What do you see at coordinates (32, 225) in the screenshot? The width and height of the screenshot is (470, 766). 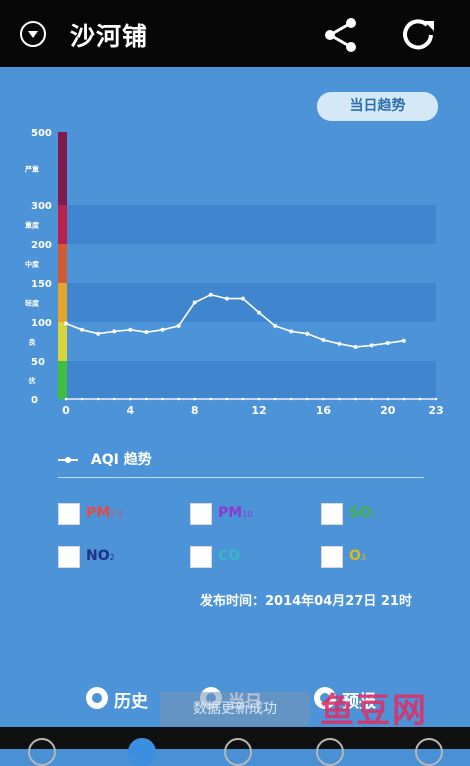 I see `aqi-band-label: 重度` at bounding box center [32, 225].